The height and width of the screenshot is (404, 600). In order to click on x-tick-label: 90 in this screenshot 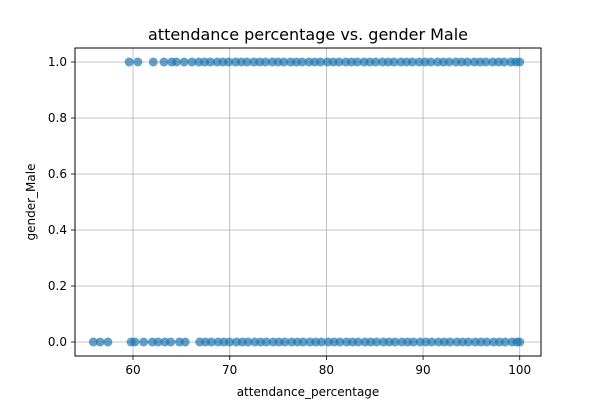, I will do `click(422, 370)`.